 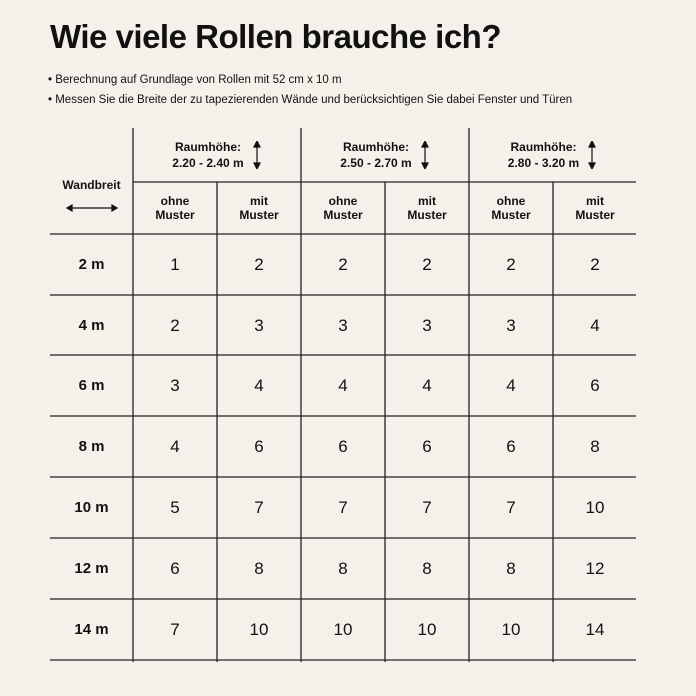 I want to click on row-width-label: 8 m, so click(x=91, y=446).